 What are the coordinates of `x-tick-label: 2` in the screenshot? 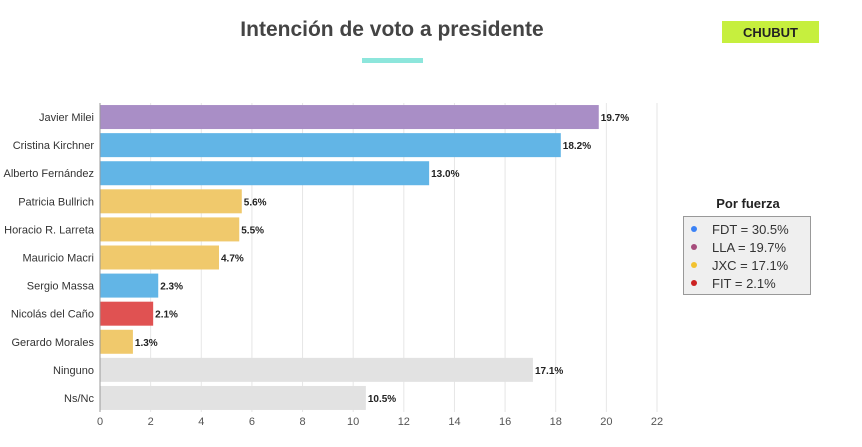 It's located at (151, 422).